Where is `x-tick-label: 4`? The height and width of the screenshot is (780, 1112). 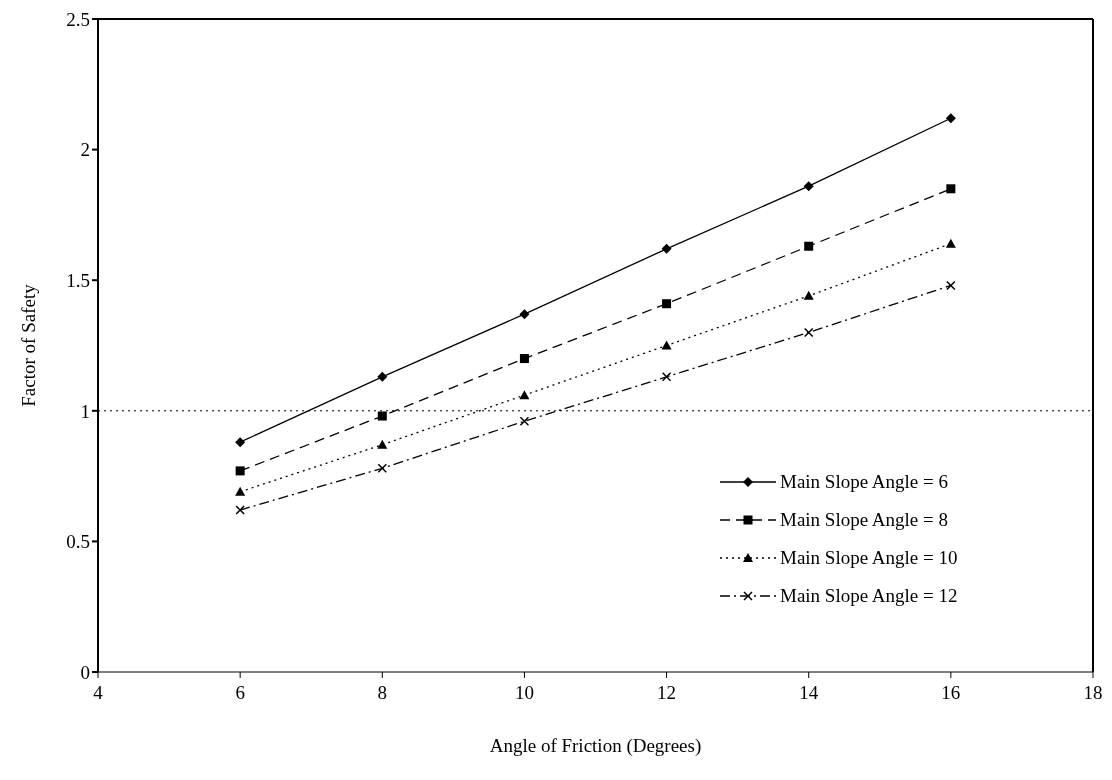
x-tick-label: 4 is located at coordinates (98, 693).